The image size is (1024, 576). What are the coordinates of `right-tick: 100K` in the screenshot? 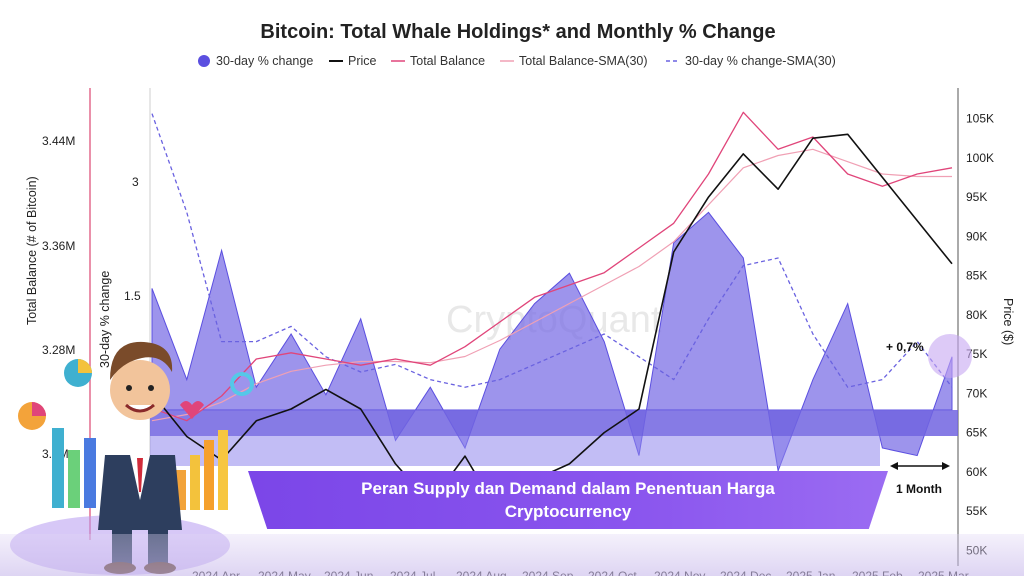 It's located at (980, 158).